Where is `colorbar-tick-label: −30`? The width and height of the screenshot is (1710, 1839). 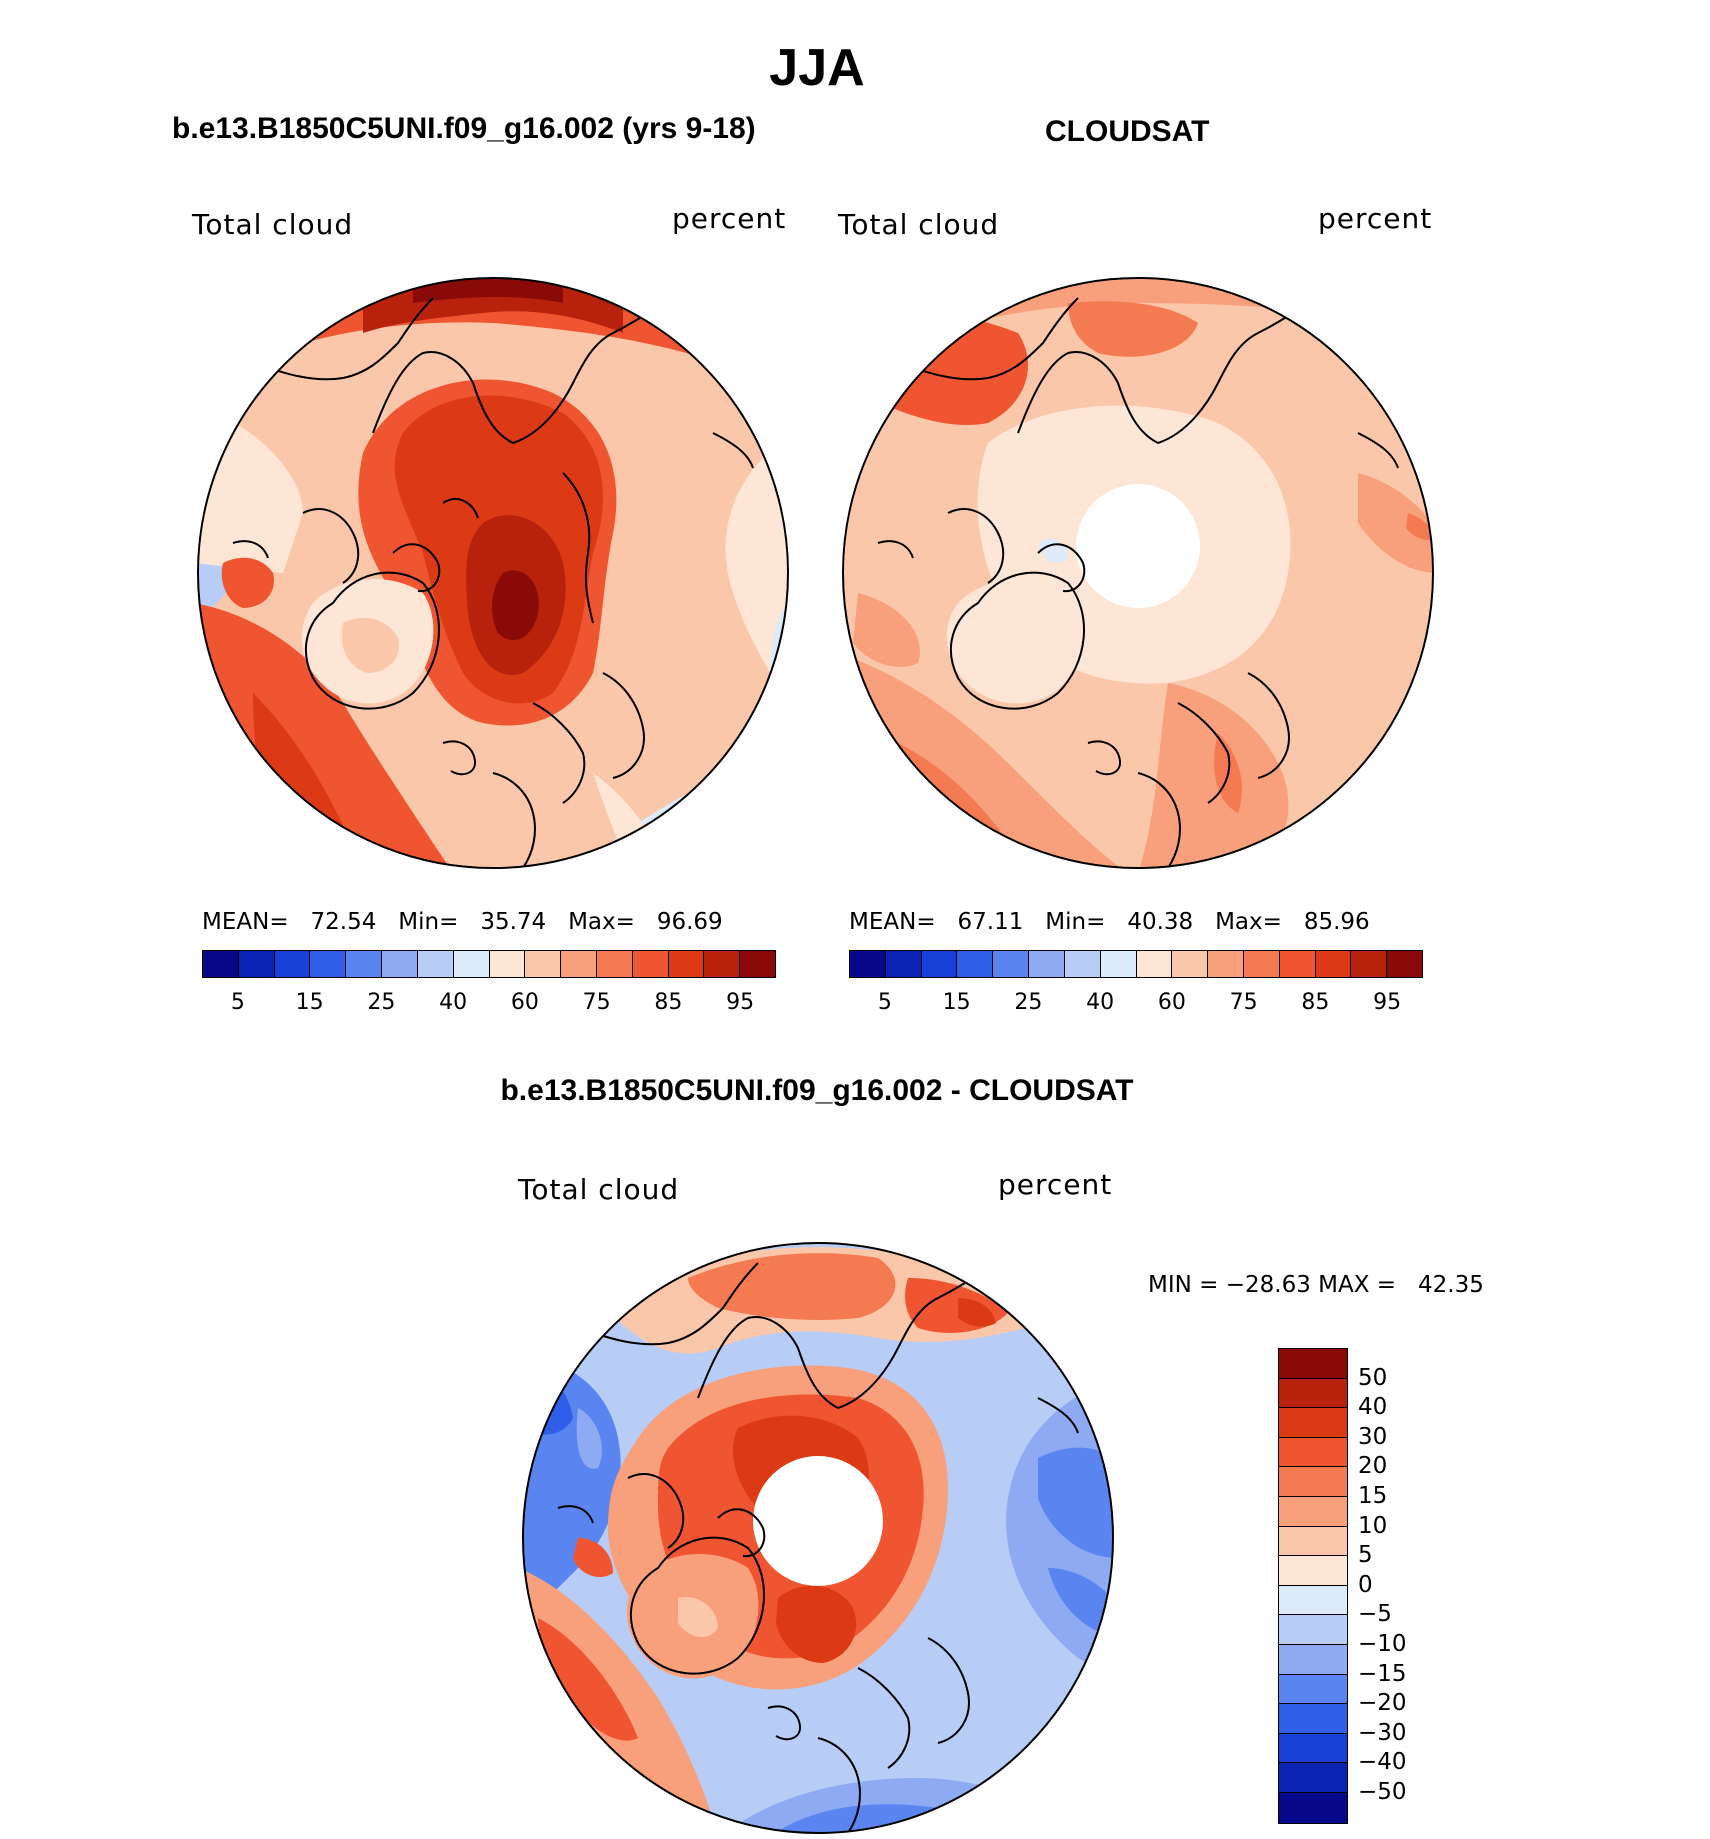 colorbar-tick-label: −30 is located at coordinates (1382, 1732).